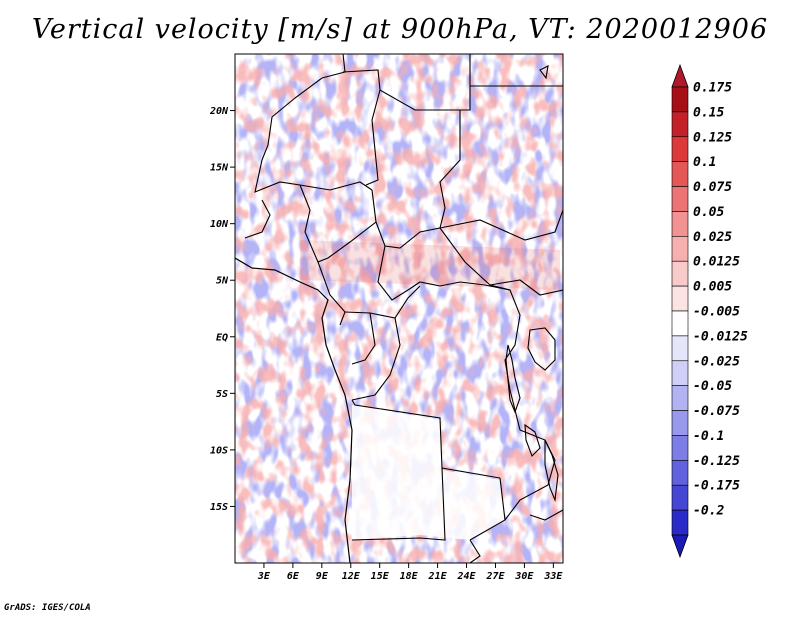 The image size is (800, 618). What do you see at coordinates (712, 187) in the screenshot?
I see `colorbar-label: 0.075` at bounding box center [712, 187].